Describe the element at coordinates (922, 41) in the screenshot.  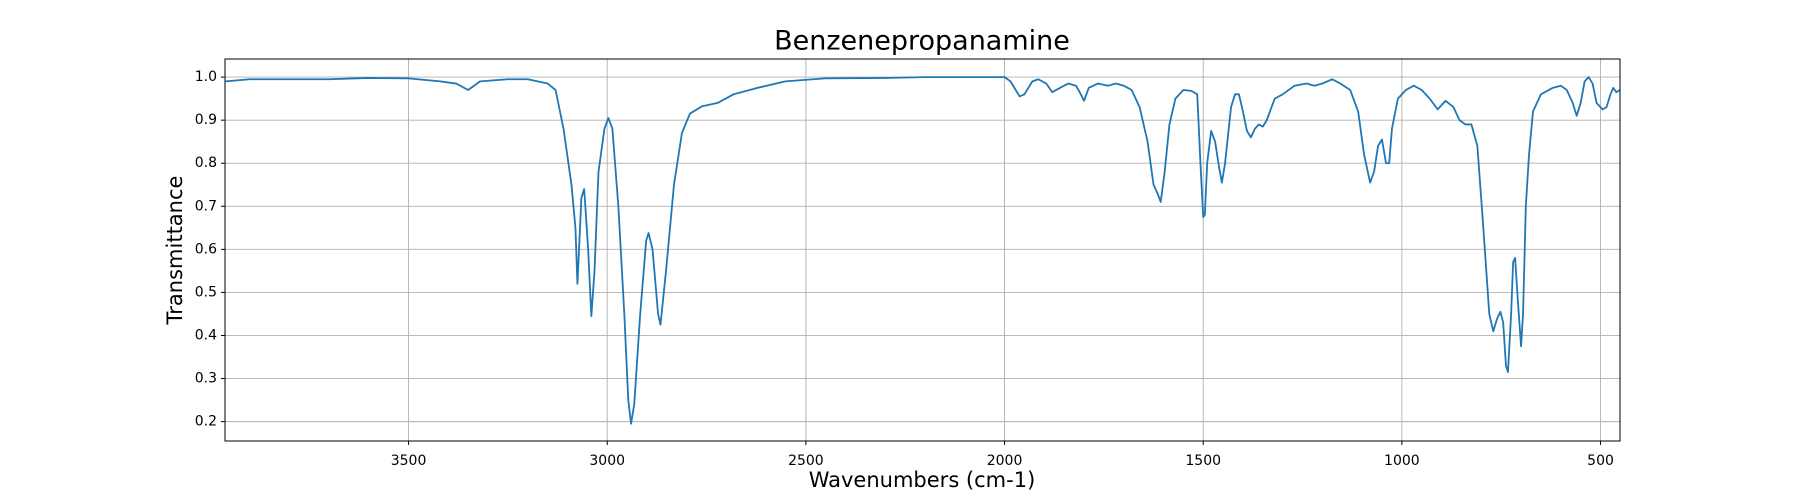
I see `chart-title: Benzenepropanamine` at that location.